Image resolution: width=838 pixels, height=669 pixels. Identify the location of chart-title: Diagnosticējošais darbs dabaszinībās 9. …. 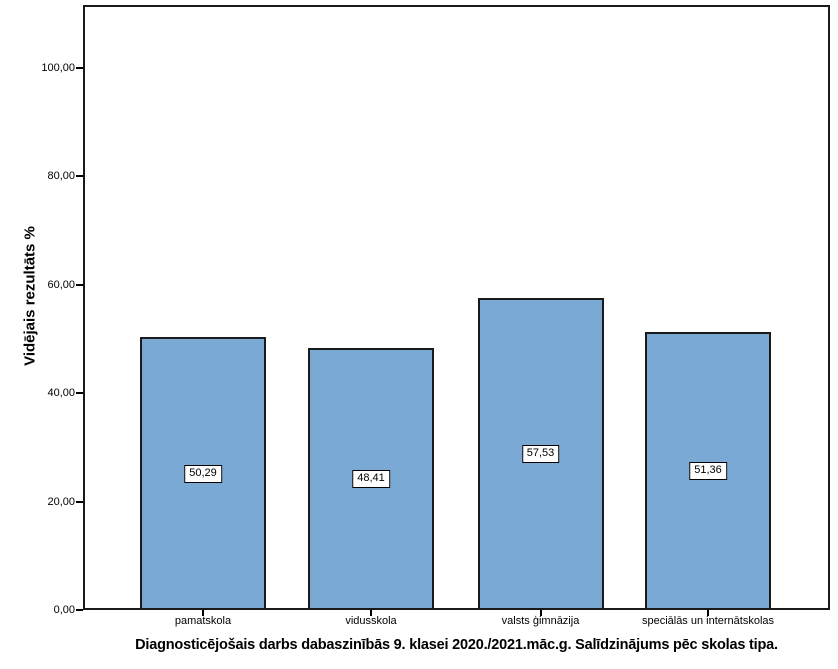
(456, 645).